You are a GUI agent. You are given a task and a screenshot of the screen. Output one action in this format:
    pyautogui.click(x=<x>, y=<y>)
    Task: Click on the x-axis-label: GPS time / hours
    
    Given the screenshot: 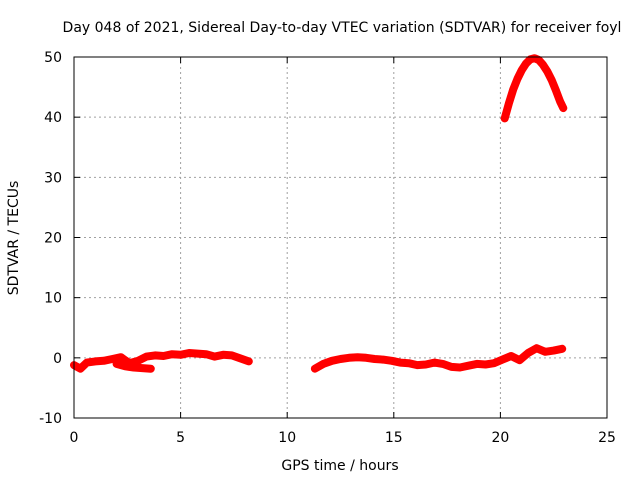 What is the action you would take?
    pyautogui.click(x=339, y=466)
    